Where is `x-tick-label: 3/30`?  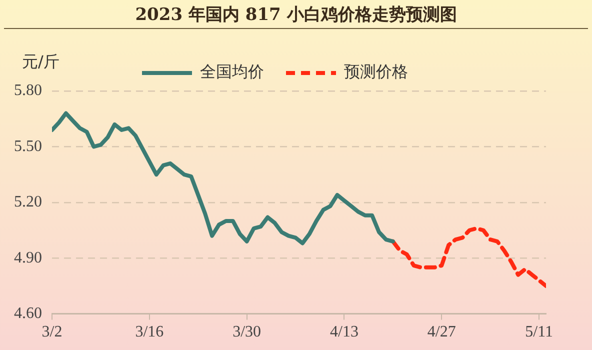 x-tick-label: 3/30 is located at coordinates (247, 332).